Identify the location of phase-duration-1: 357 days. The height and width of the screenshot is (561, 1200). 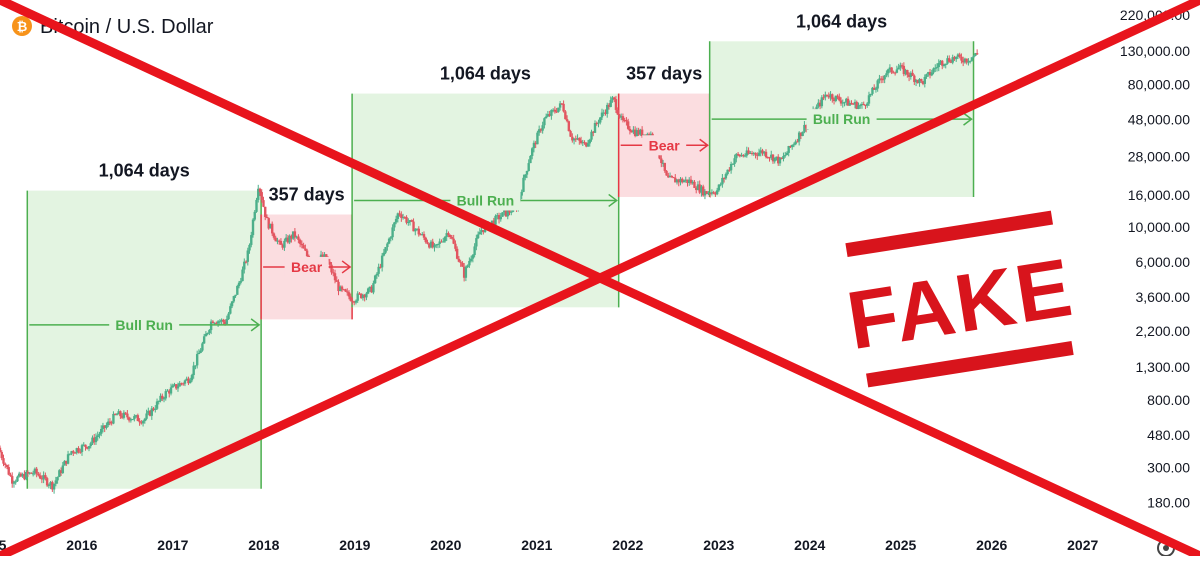
(307, 195).